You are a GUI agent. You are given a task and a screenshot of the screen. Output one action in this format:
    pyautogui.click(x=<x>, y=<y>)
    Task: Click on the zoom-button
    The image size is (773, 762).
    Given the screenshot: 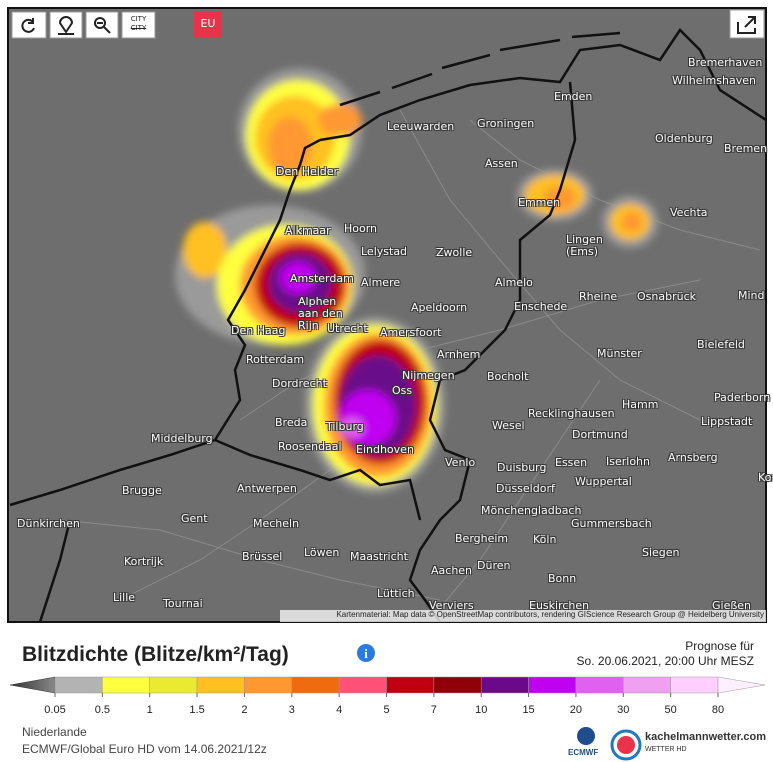 What is the action you would take?
    pyautogui.click(x=102, y=25)
    